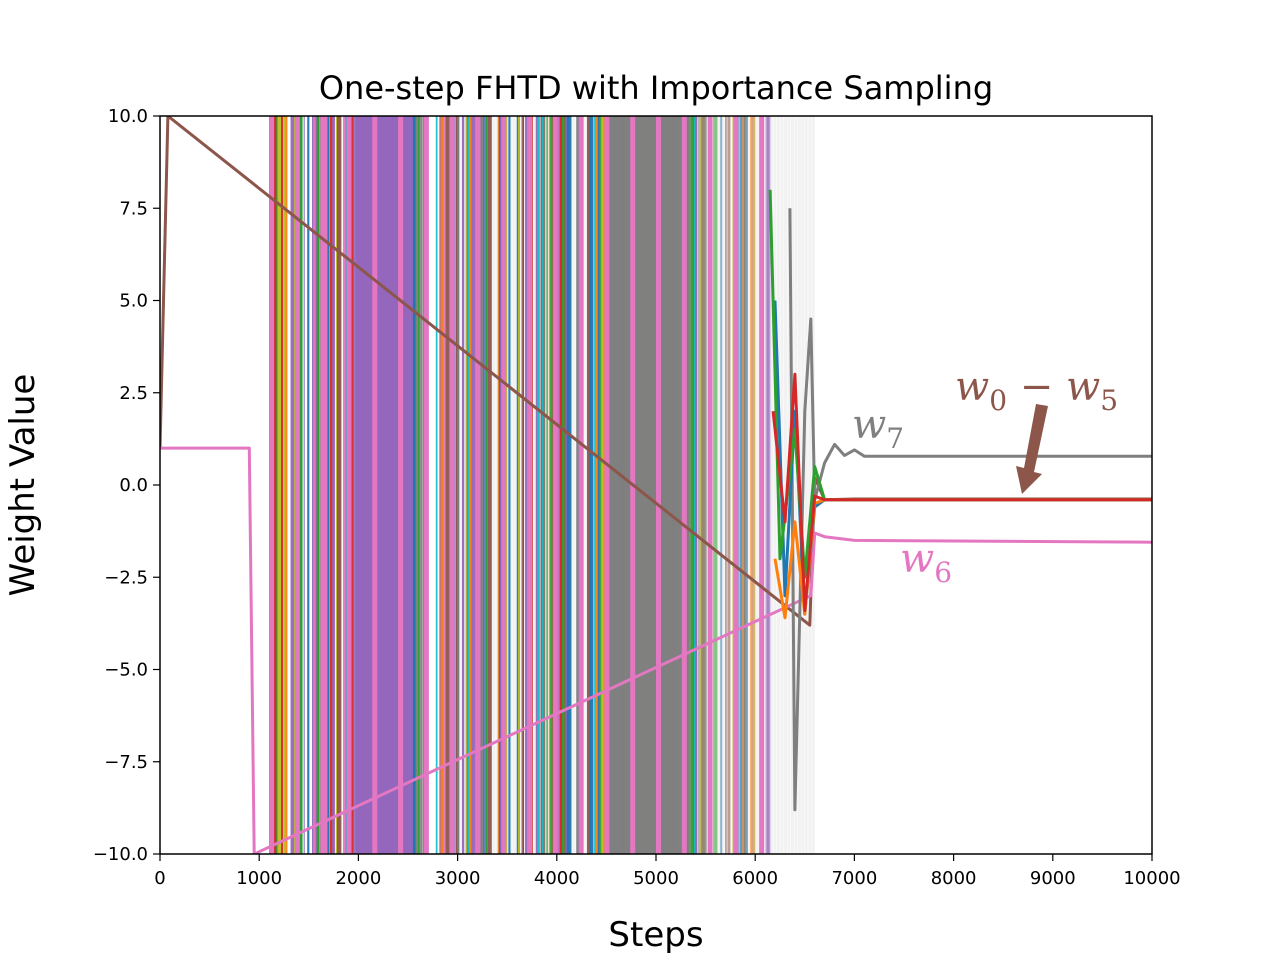 Image resolution: width=1280 pixels, height=960 pixels. I want to click on y-tick-label: −7.5, so click(126, 762).